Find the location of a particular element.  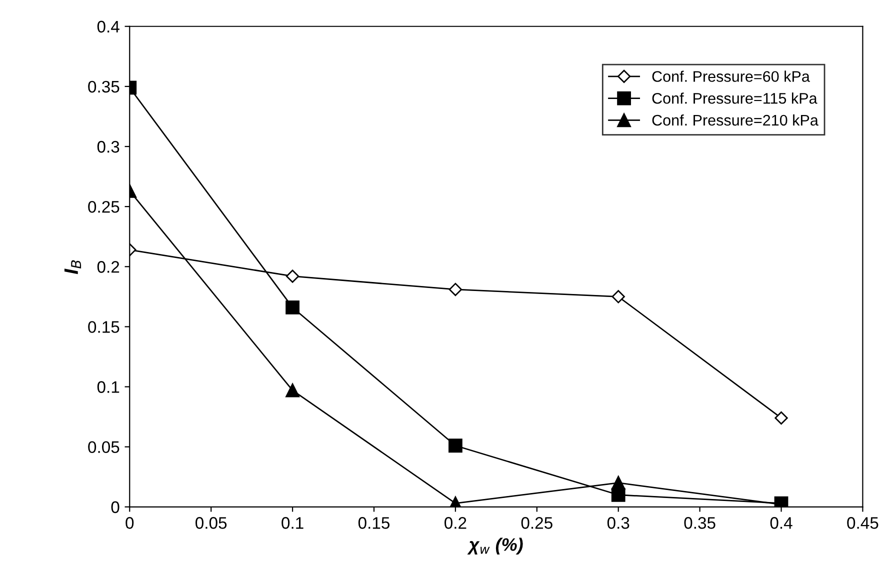

y-tick-label: 0.05 is located at coordinates (104, 447).